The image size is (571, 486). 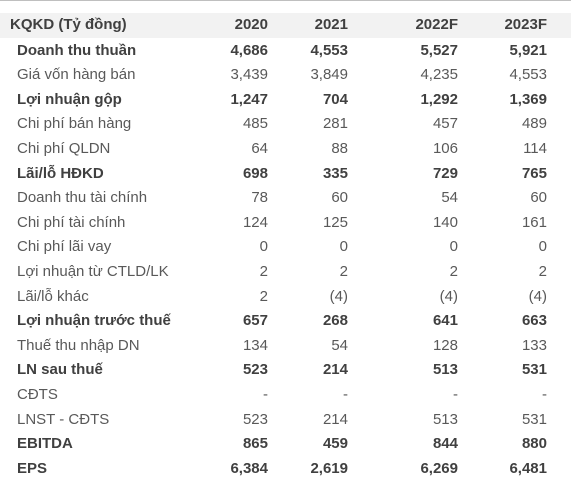 I want to click on row-value: 281, so click(x=335, y=124).